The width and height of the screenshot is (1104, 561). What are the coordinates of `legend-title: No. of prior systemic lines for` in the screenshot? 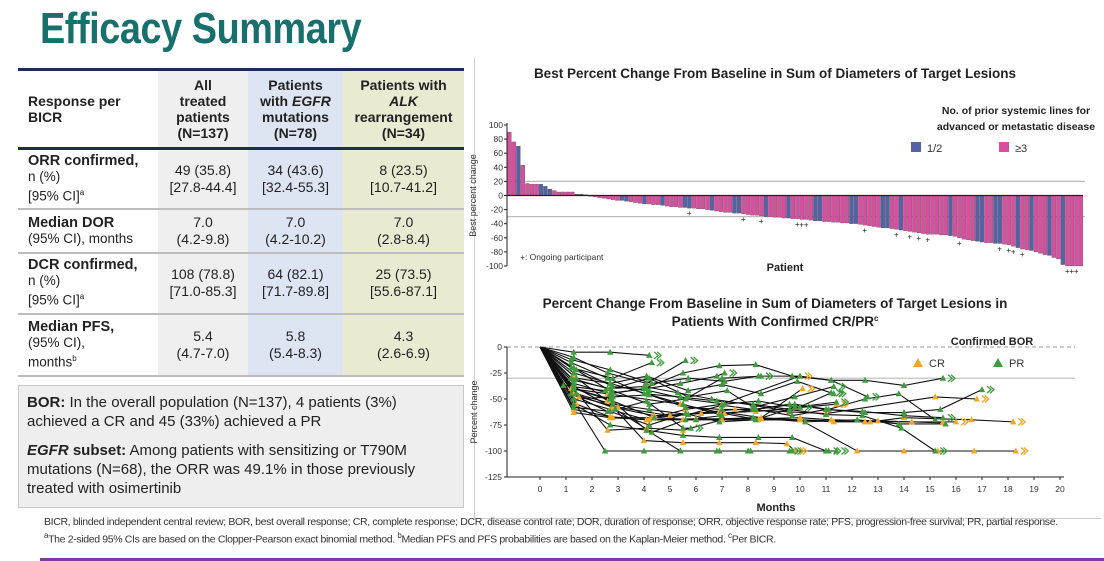 It's located at (1016, 111).